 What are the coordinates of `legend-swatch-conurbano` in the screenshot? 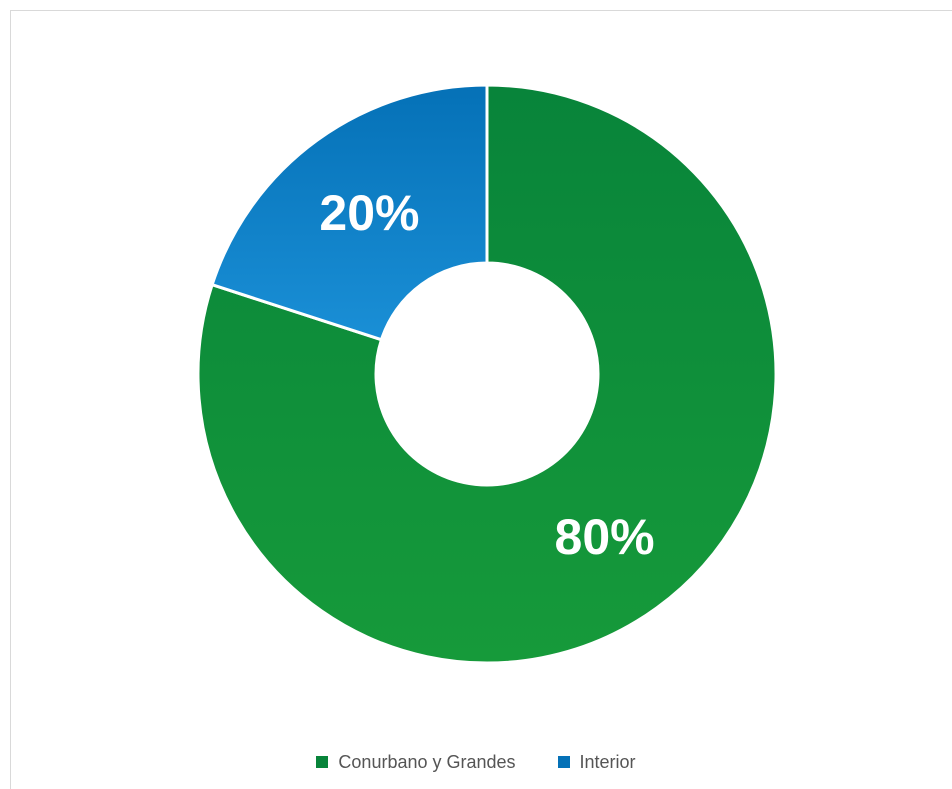 It's located at (322, 762).